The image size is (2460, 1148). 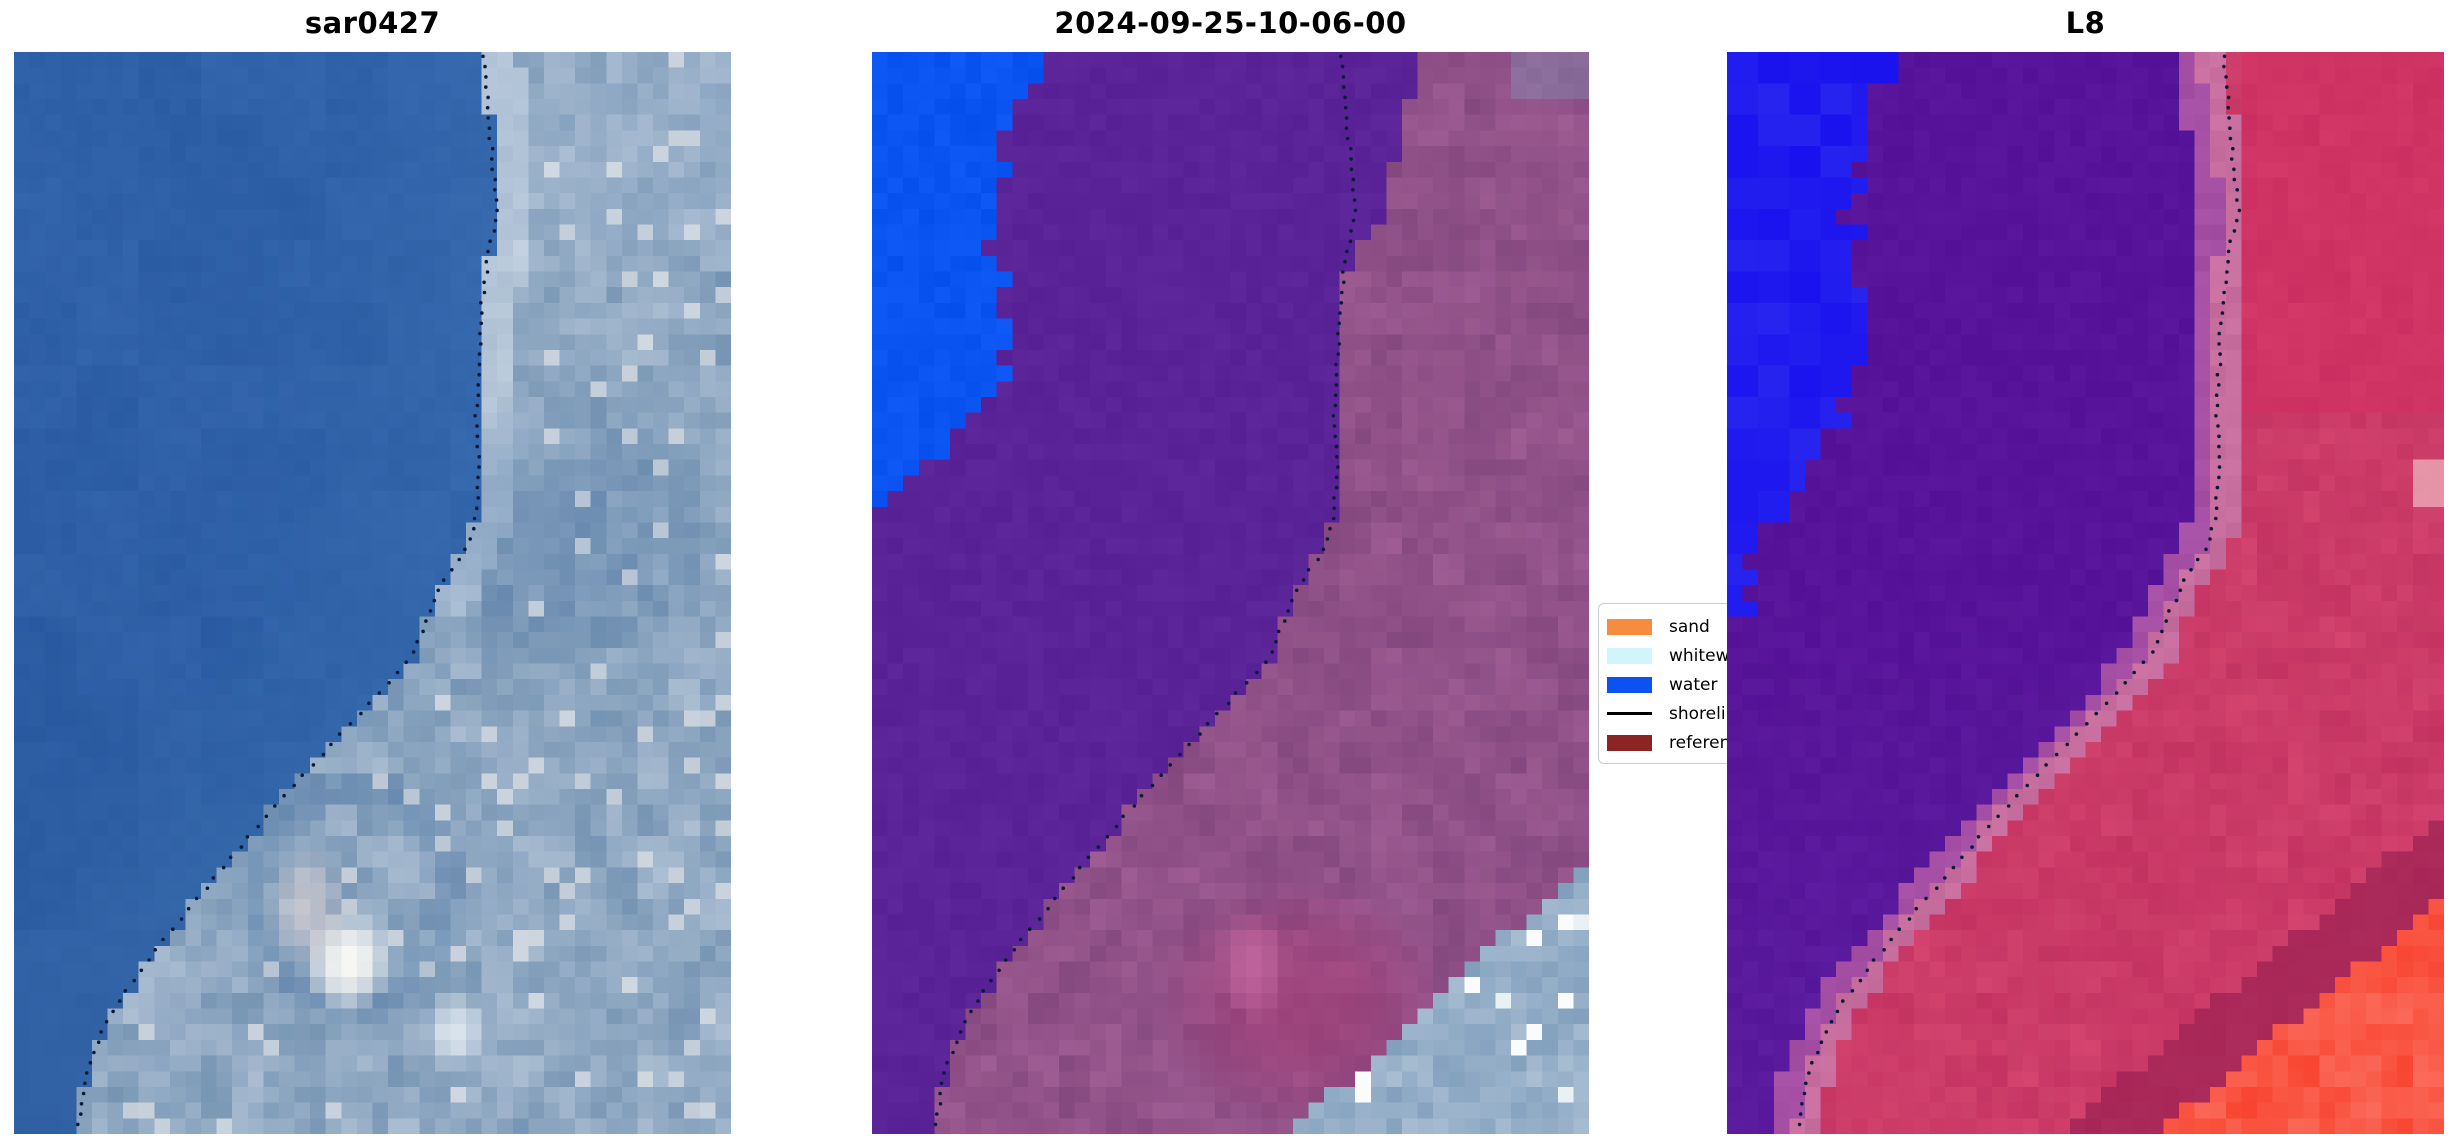 What do you see at coordinates (1629, 684) in the screenshot?
I see `legend-swatch-water` at bounding box center [1629, 684].